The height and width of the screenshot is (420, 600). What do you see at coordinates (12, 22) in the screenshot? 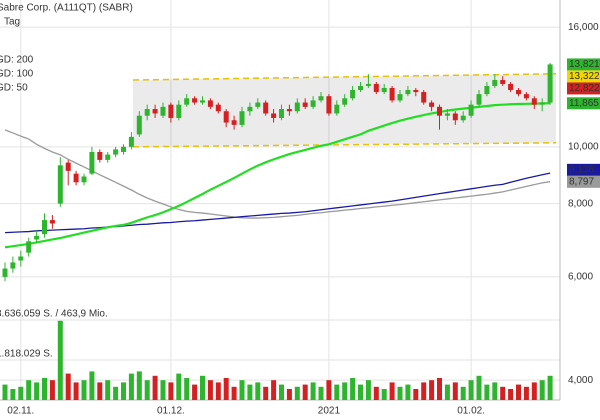
I see `chart-subtitle: Tag` at bounding box center [12, 22].